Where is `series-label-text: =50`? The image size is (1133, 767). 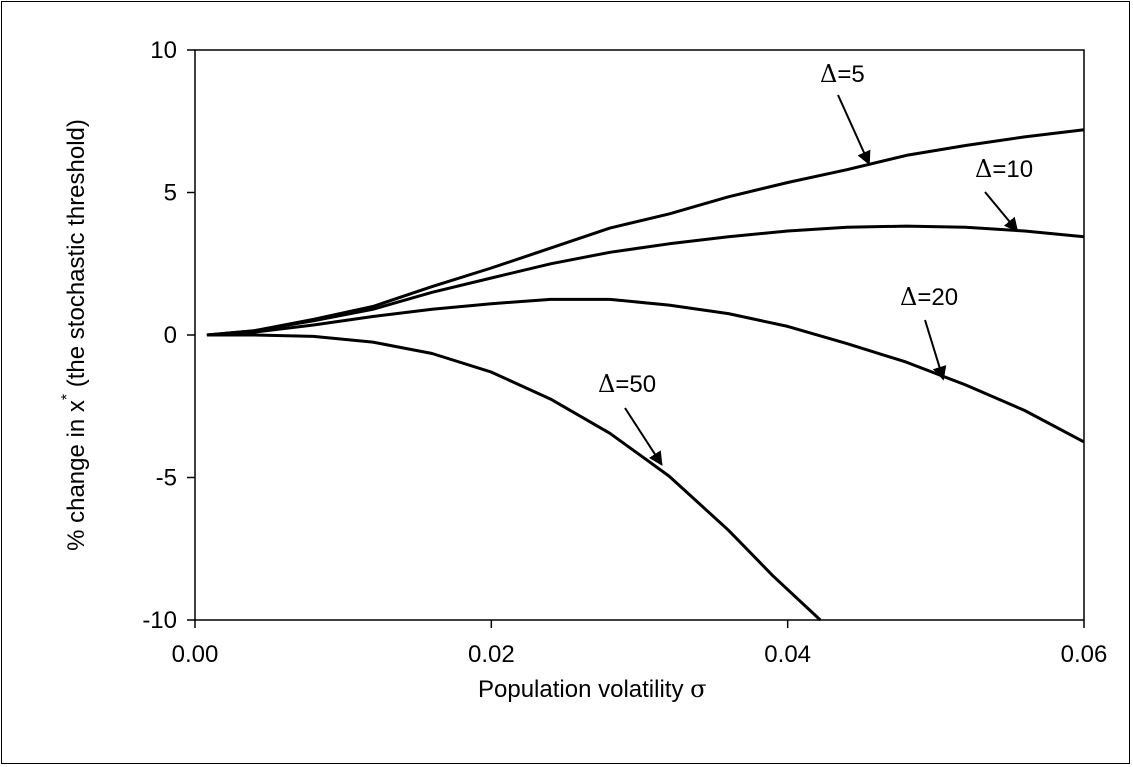 series-label-text: =50 is located at coordinates (635, 384).